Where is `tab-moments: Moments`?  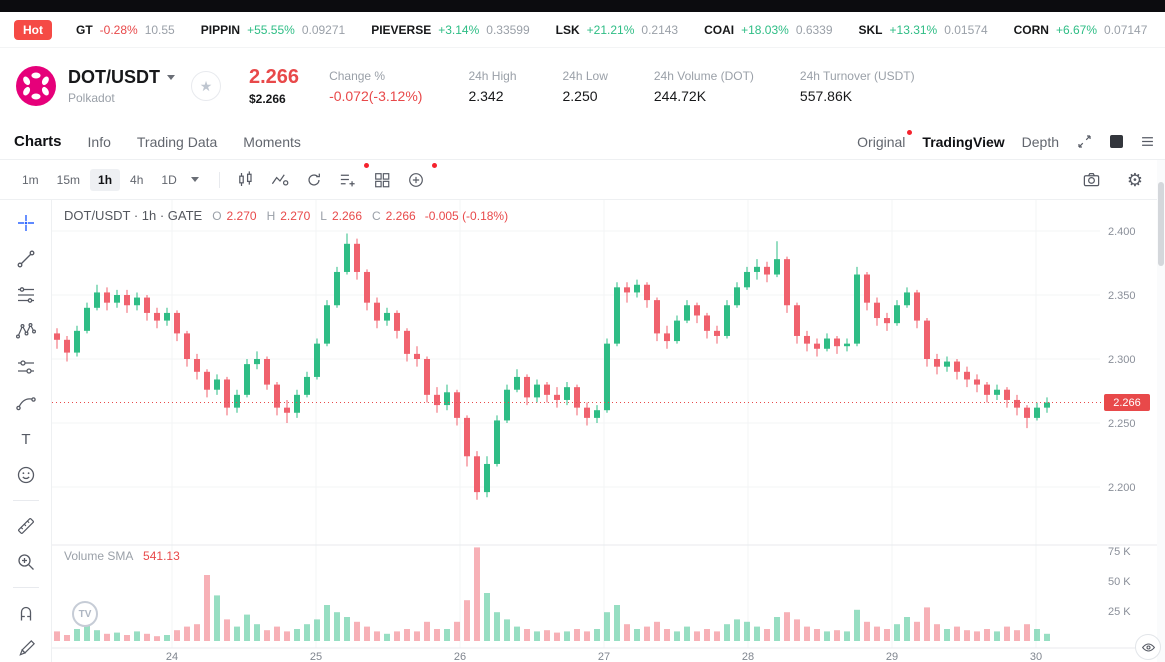 tab-moments: Moments is located at coordinates (272, 141).